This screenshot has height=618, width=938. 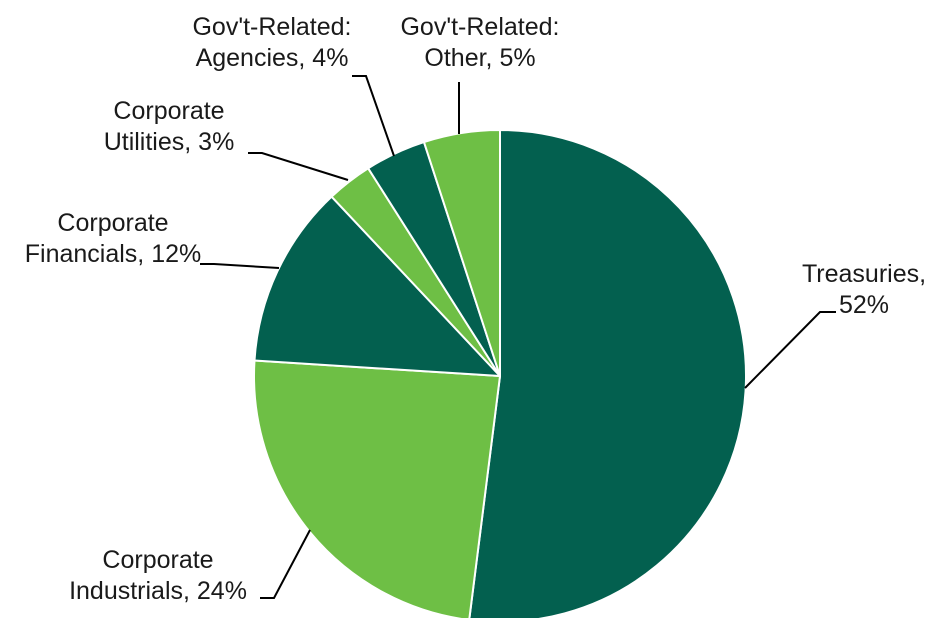 What do you see at coordinates (272, 58) in the screenshot?
I see `slice-label-line: Agencies, 4%` at bounding box center [272, 58].